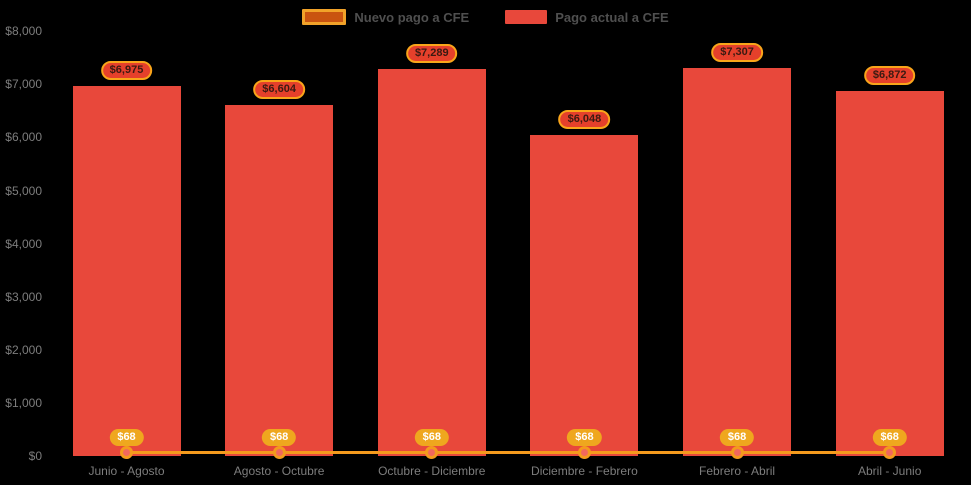 This screenshot has height=485, width=971. Describe the element at coordinates (35, 456) in the screenshot. I see `y-axis-tick-label: $0` at that location.